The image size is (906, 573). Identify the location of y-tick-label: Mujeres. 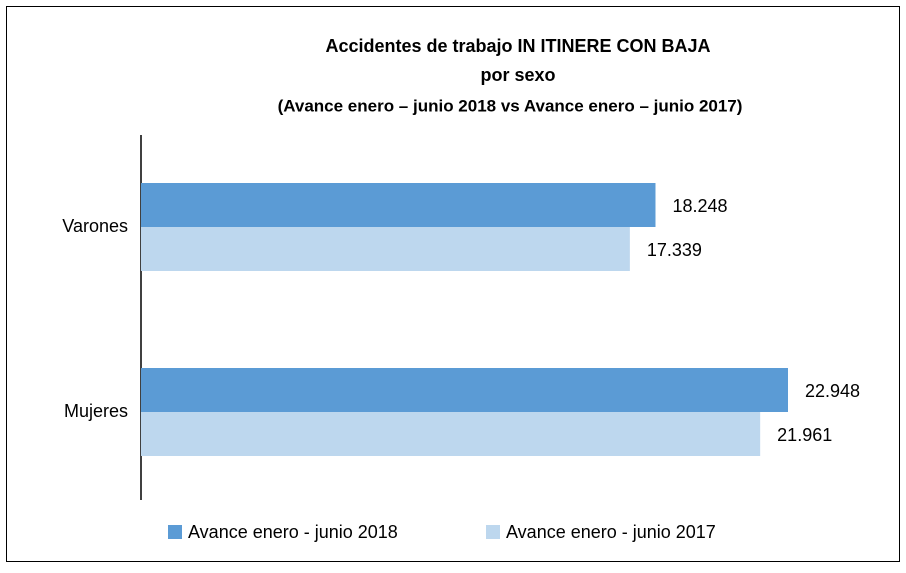
(96, 411).